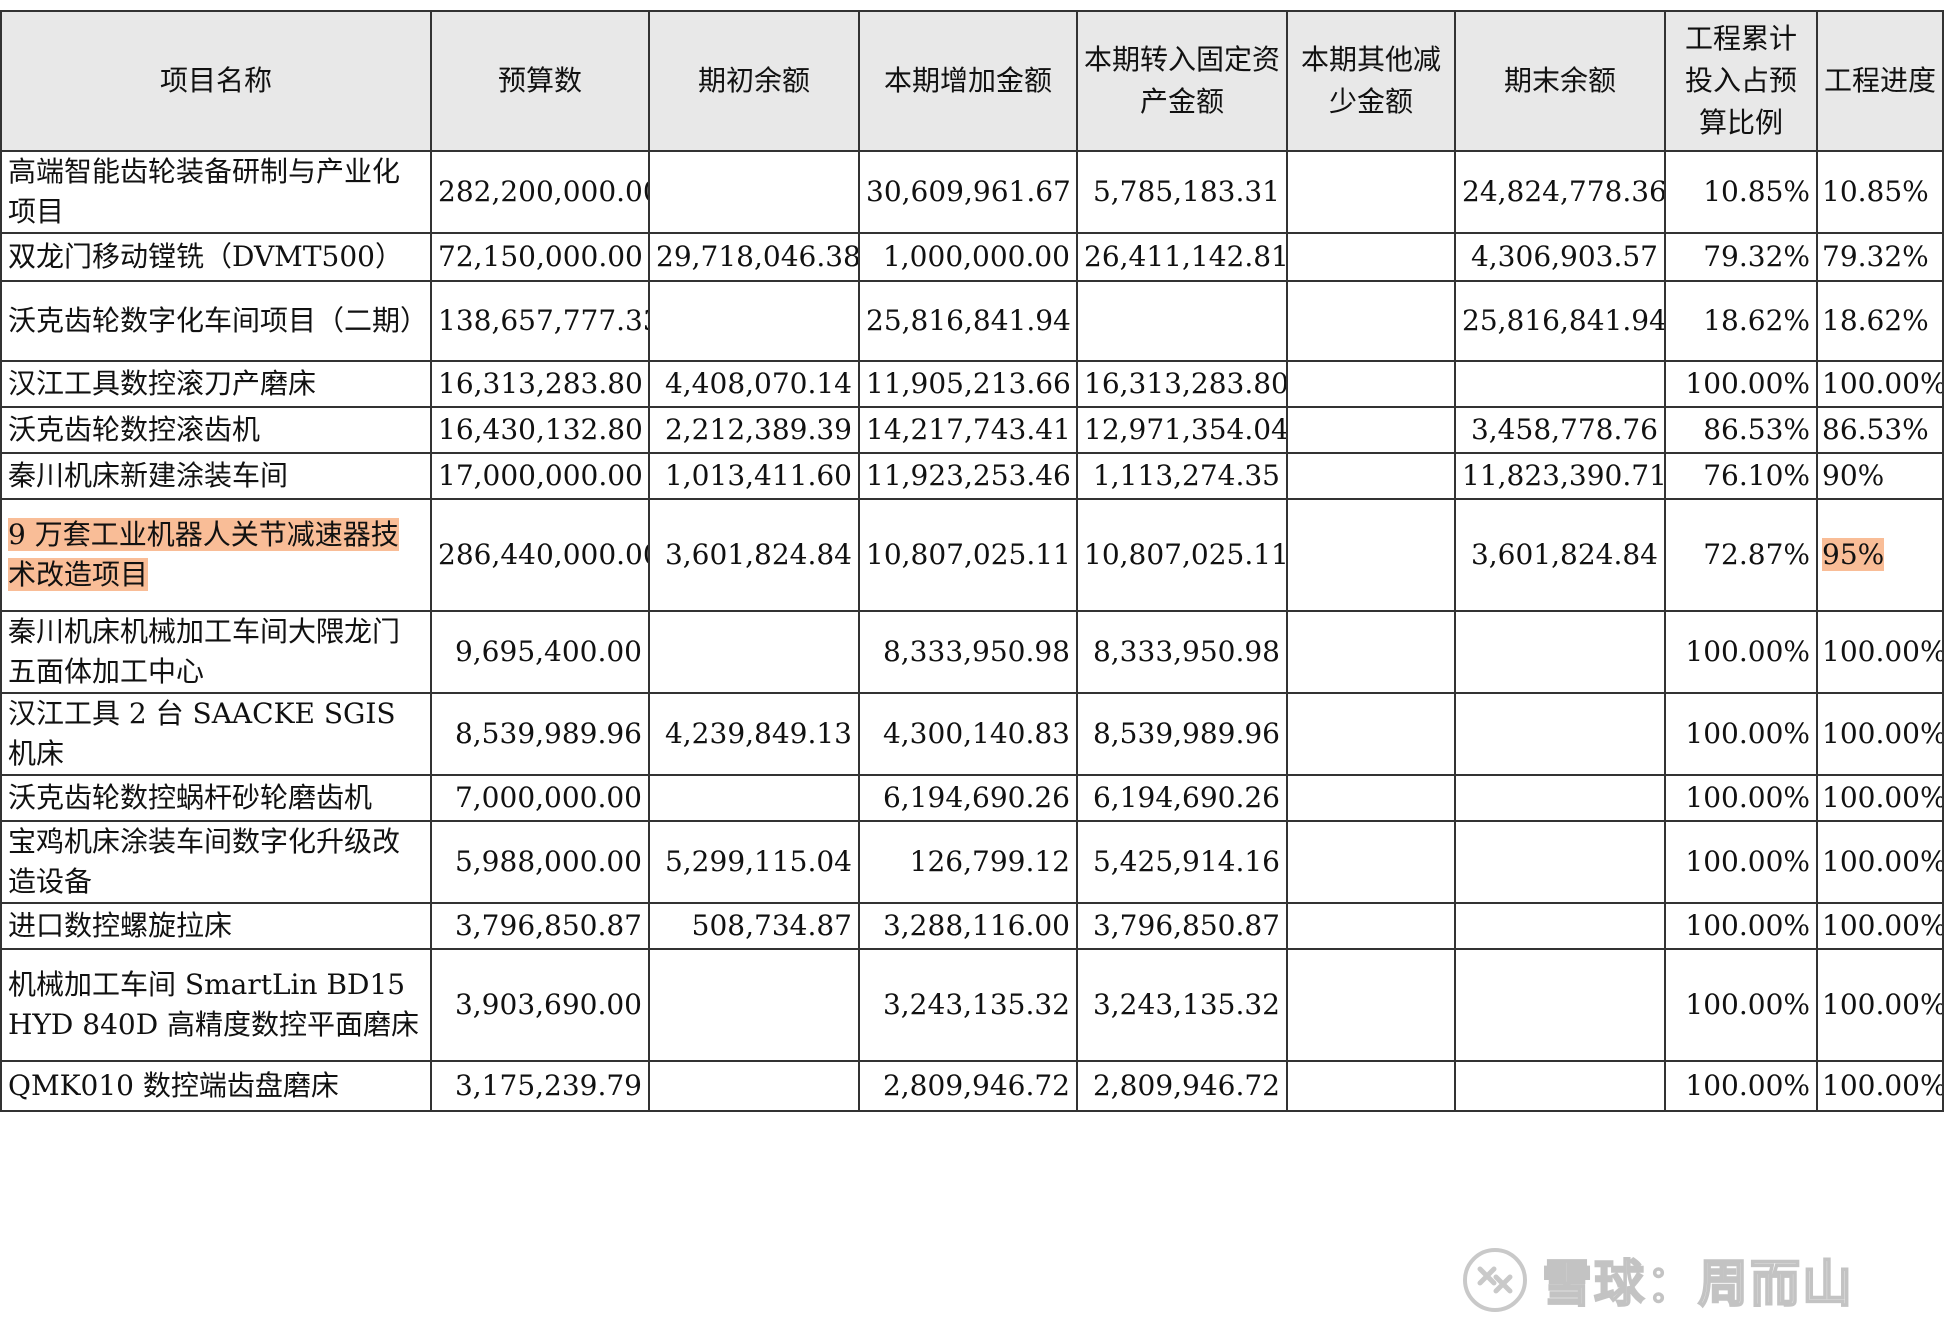 Image resolution: width=1944 pixels, height=1334 pixels. What do you see at coordinates (968, 798) in the screenshot?
I see `cell-current-increase: 6,194,690.26` at bounding box center [968, 798].